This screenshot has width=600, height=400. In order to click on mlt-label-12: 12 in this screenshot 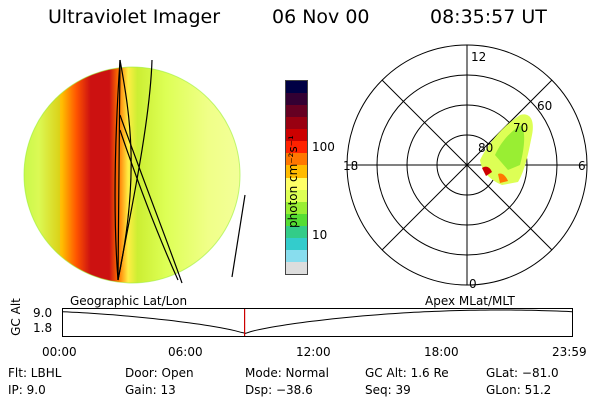, I will do `click(478, 57)`.